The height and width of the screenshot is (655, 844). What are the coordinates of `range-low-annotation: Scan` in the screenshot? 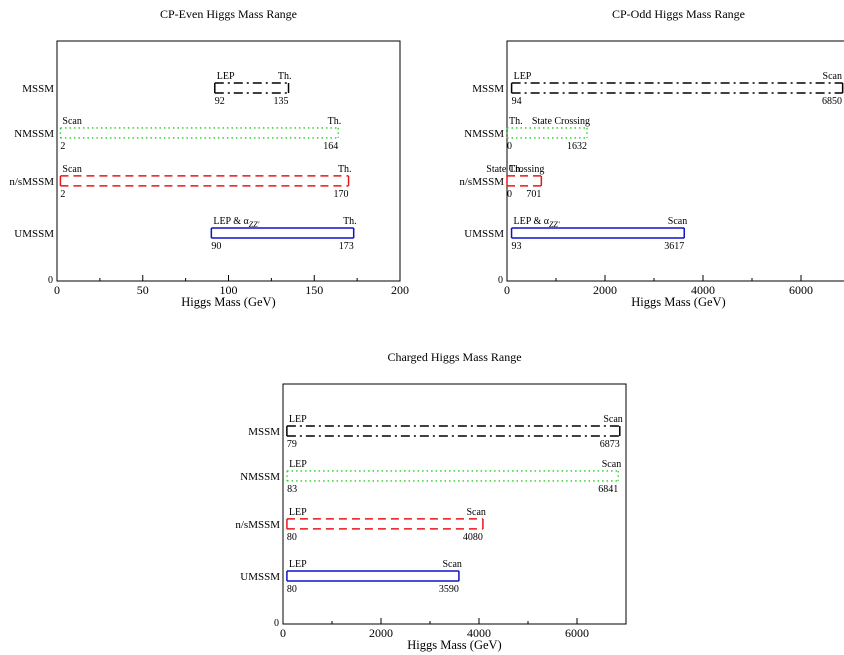 It's located at (71, 121).